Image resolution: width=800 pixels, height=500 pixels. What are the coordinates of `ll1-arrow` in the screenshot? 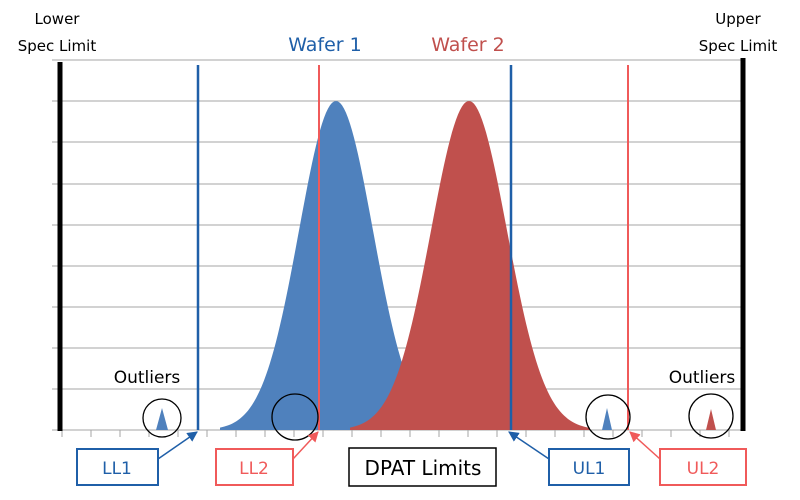 It's located at (177, 445).